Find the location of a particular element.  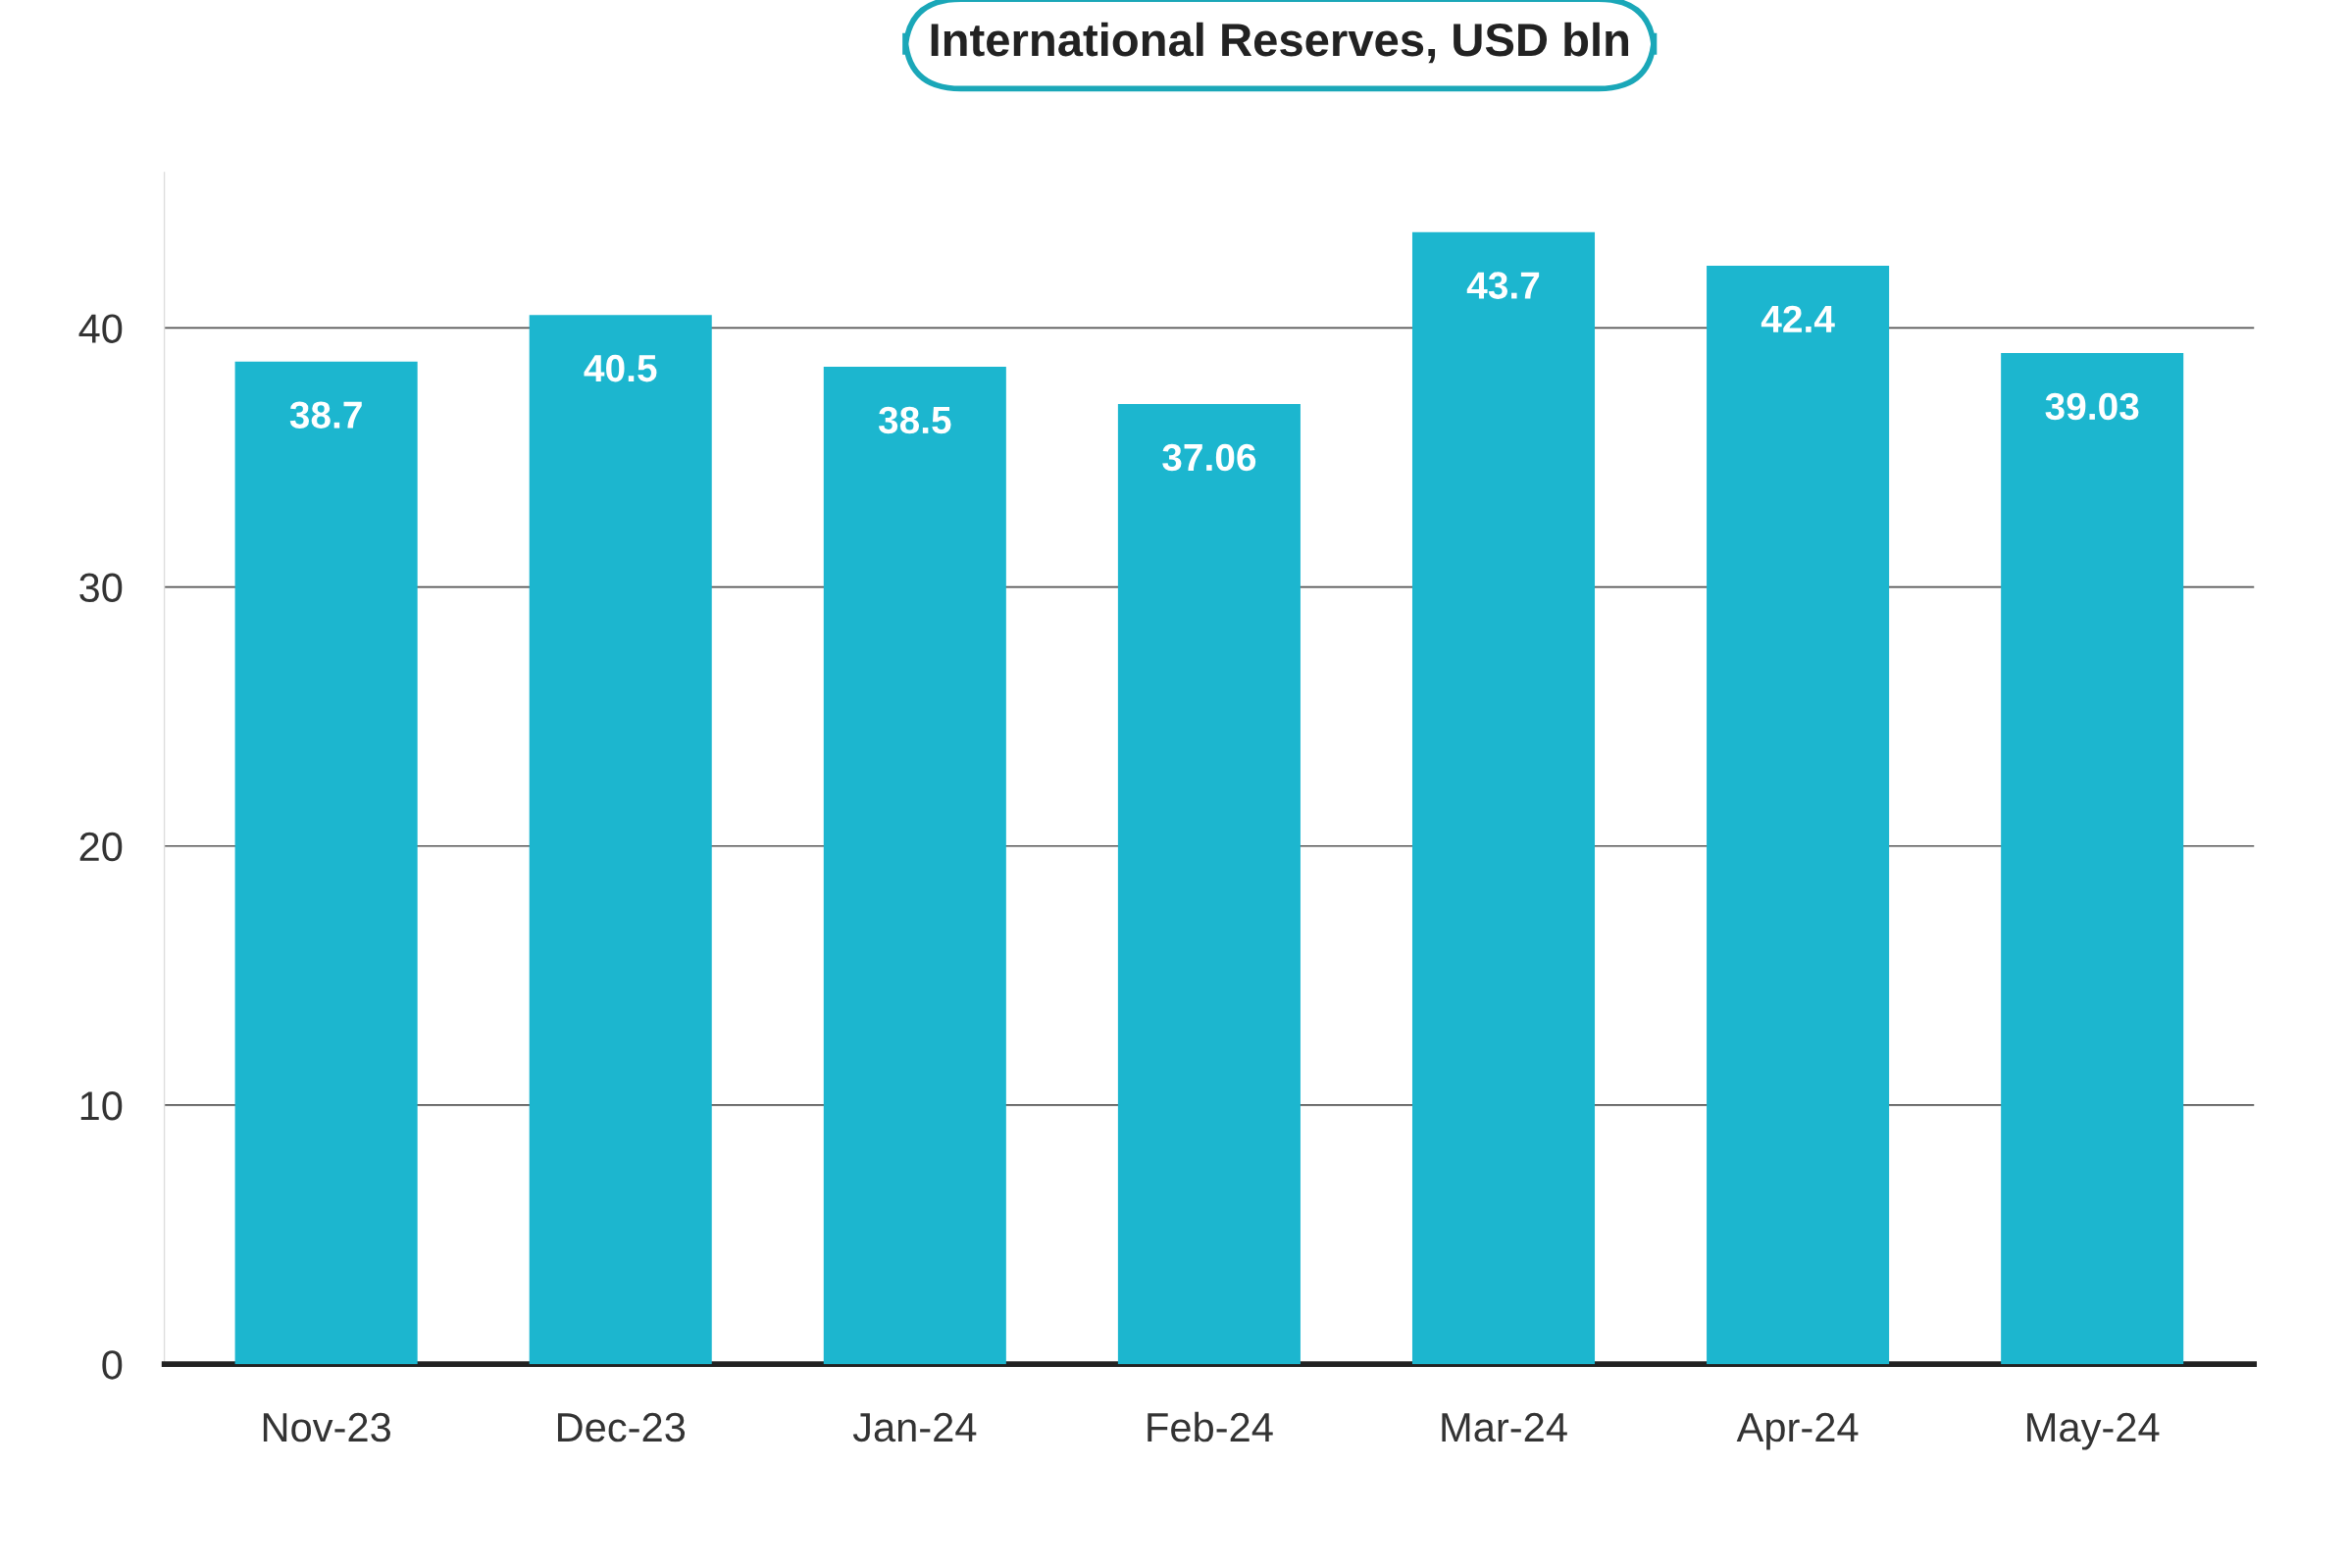

data-label: 43.7 is located at coordinates (1503, 285).